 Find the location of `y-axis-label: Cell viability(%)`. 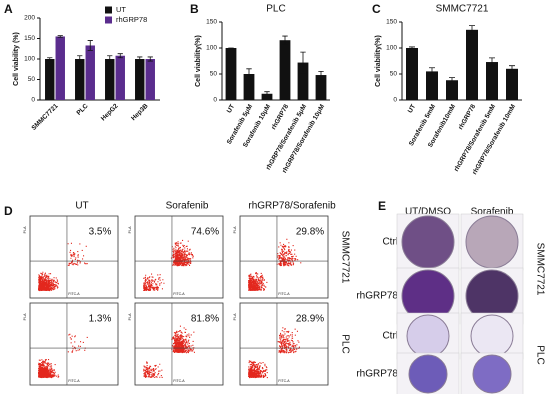

y-axis-label: Cell viability(%) is located at coordinates (198, 61).